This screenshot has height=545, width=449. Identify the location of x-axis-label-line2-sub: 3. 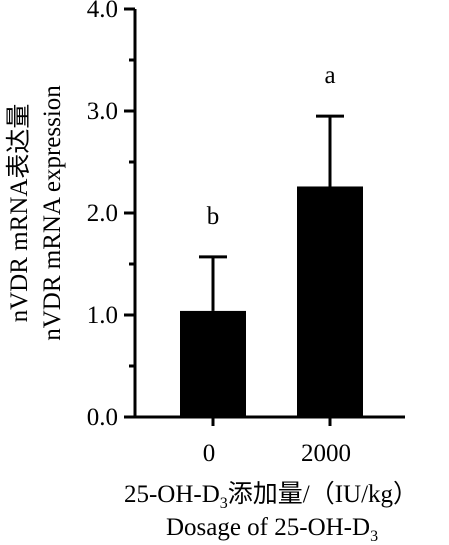
(374, 536).